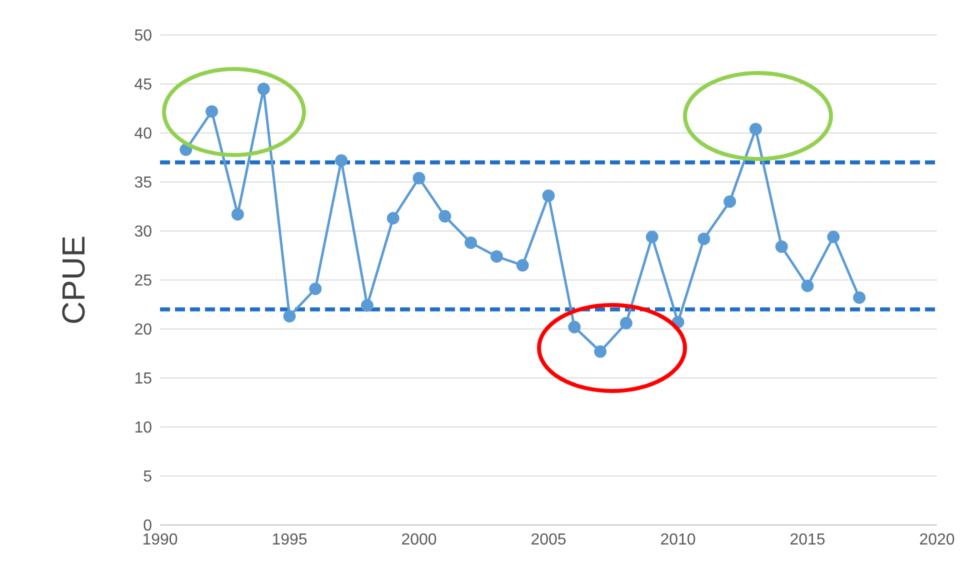  What do you see at coordinates (143, 281) in the screenshot?
I see `y-tick-label: 25` at bounding box center [143, 281].